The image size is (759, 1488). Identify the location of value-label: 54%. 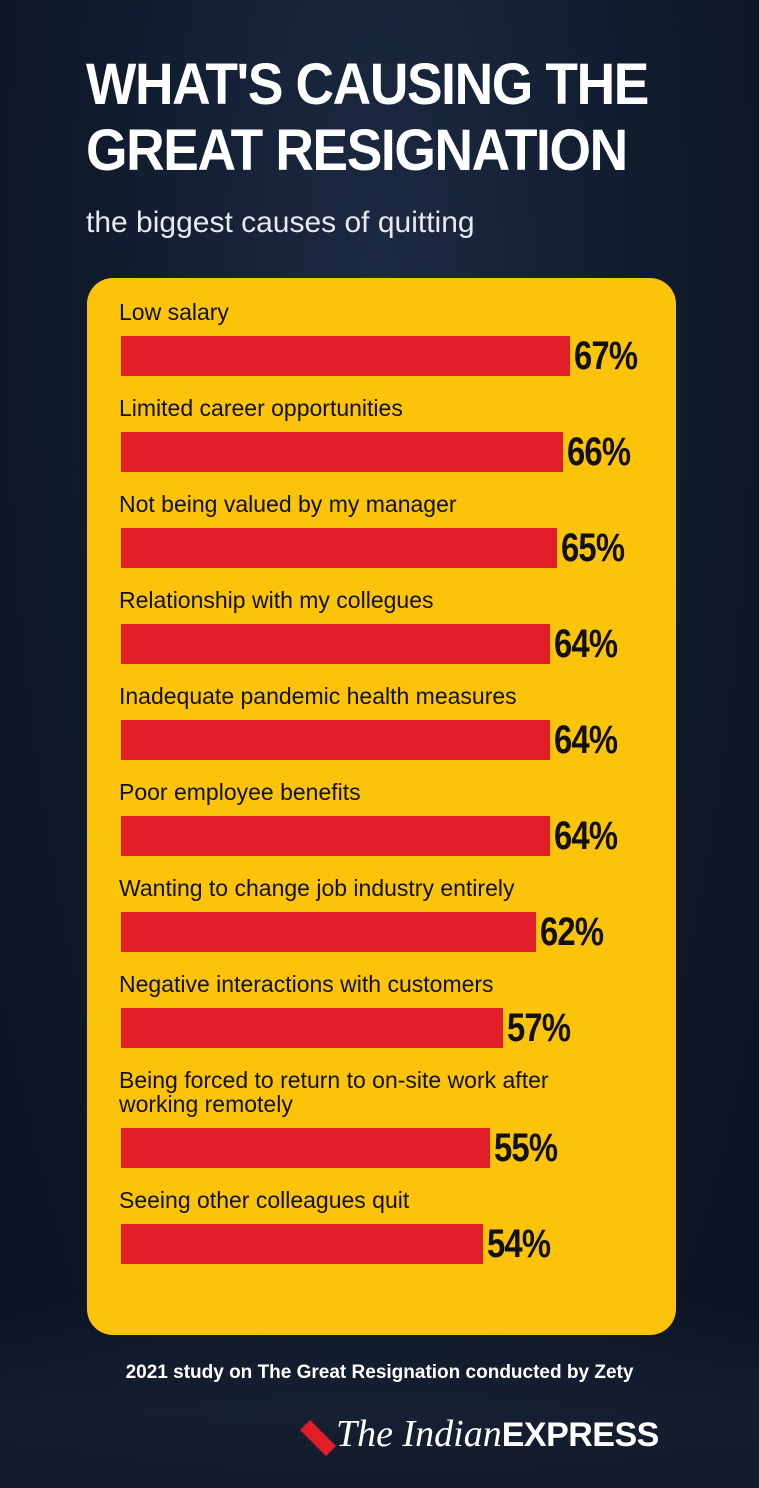
(519, 1244).